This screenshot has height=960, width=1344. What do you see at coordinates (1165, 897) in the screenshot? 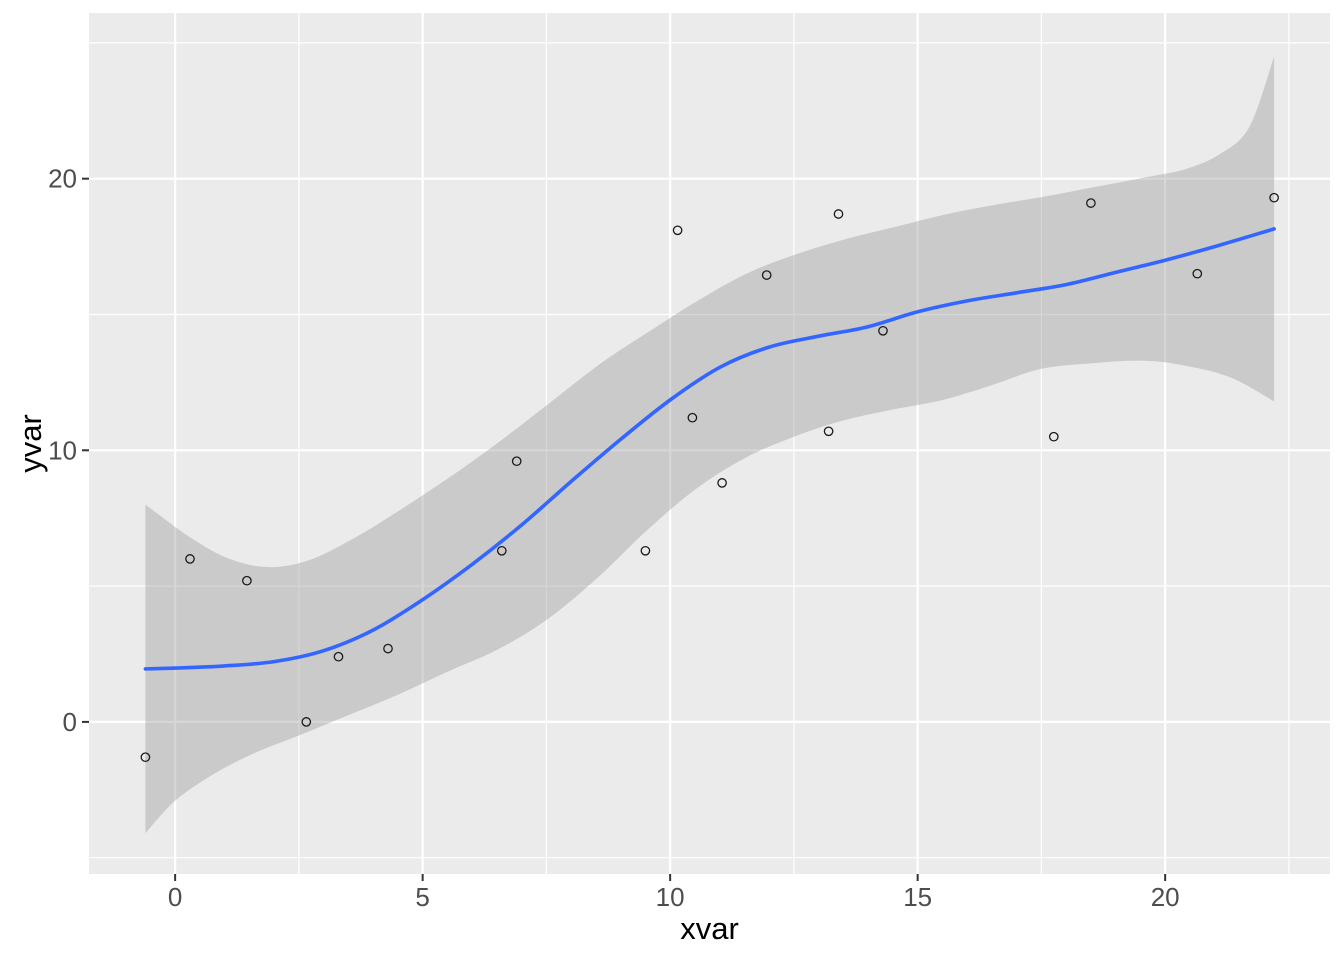
I see `x-tick-label: 20` at bounding box center [1165, 897].